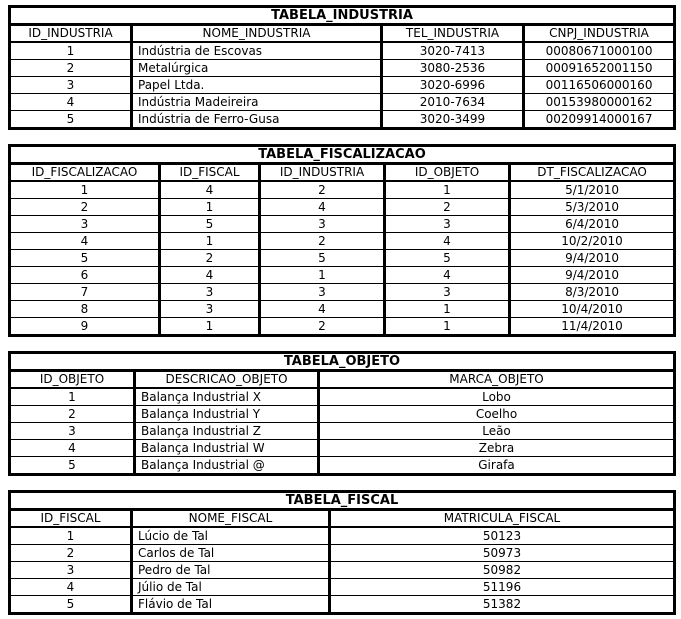 This screenshot has height=619, width=681. What do you see at coordinates (209, 172) in the screenshot?
I see `column-header: ID_FISCAL` at bounding box center [209, 172].